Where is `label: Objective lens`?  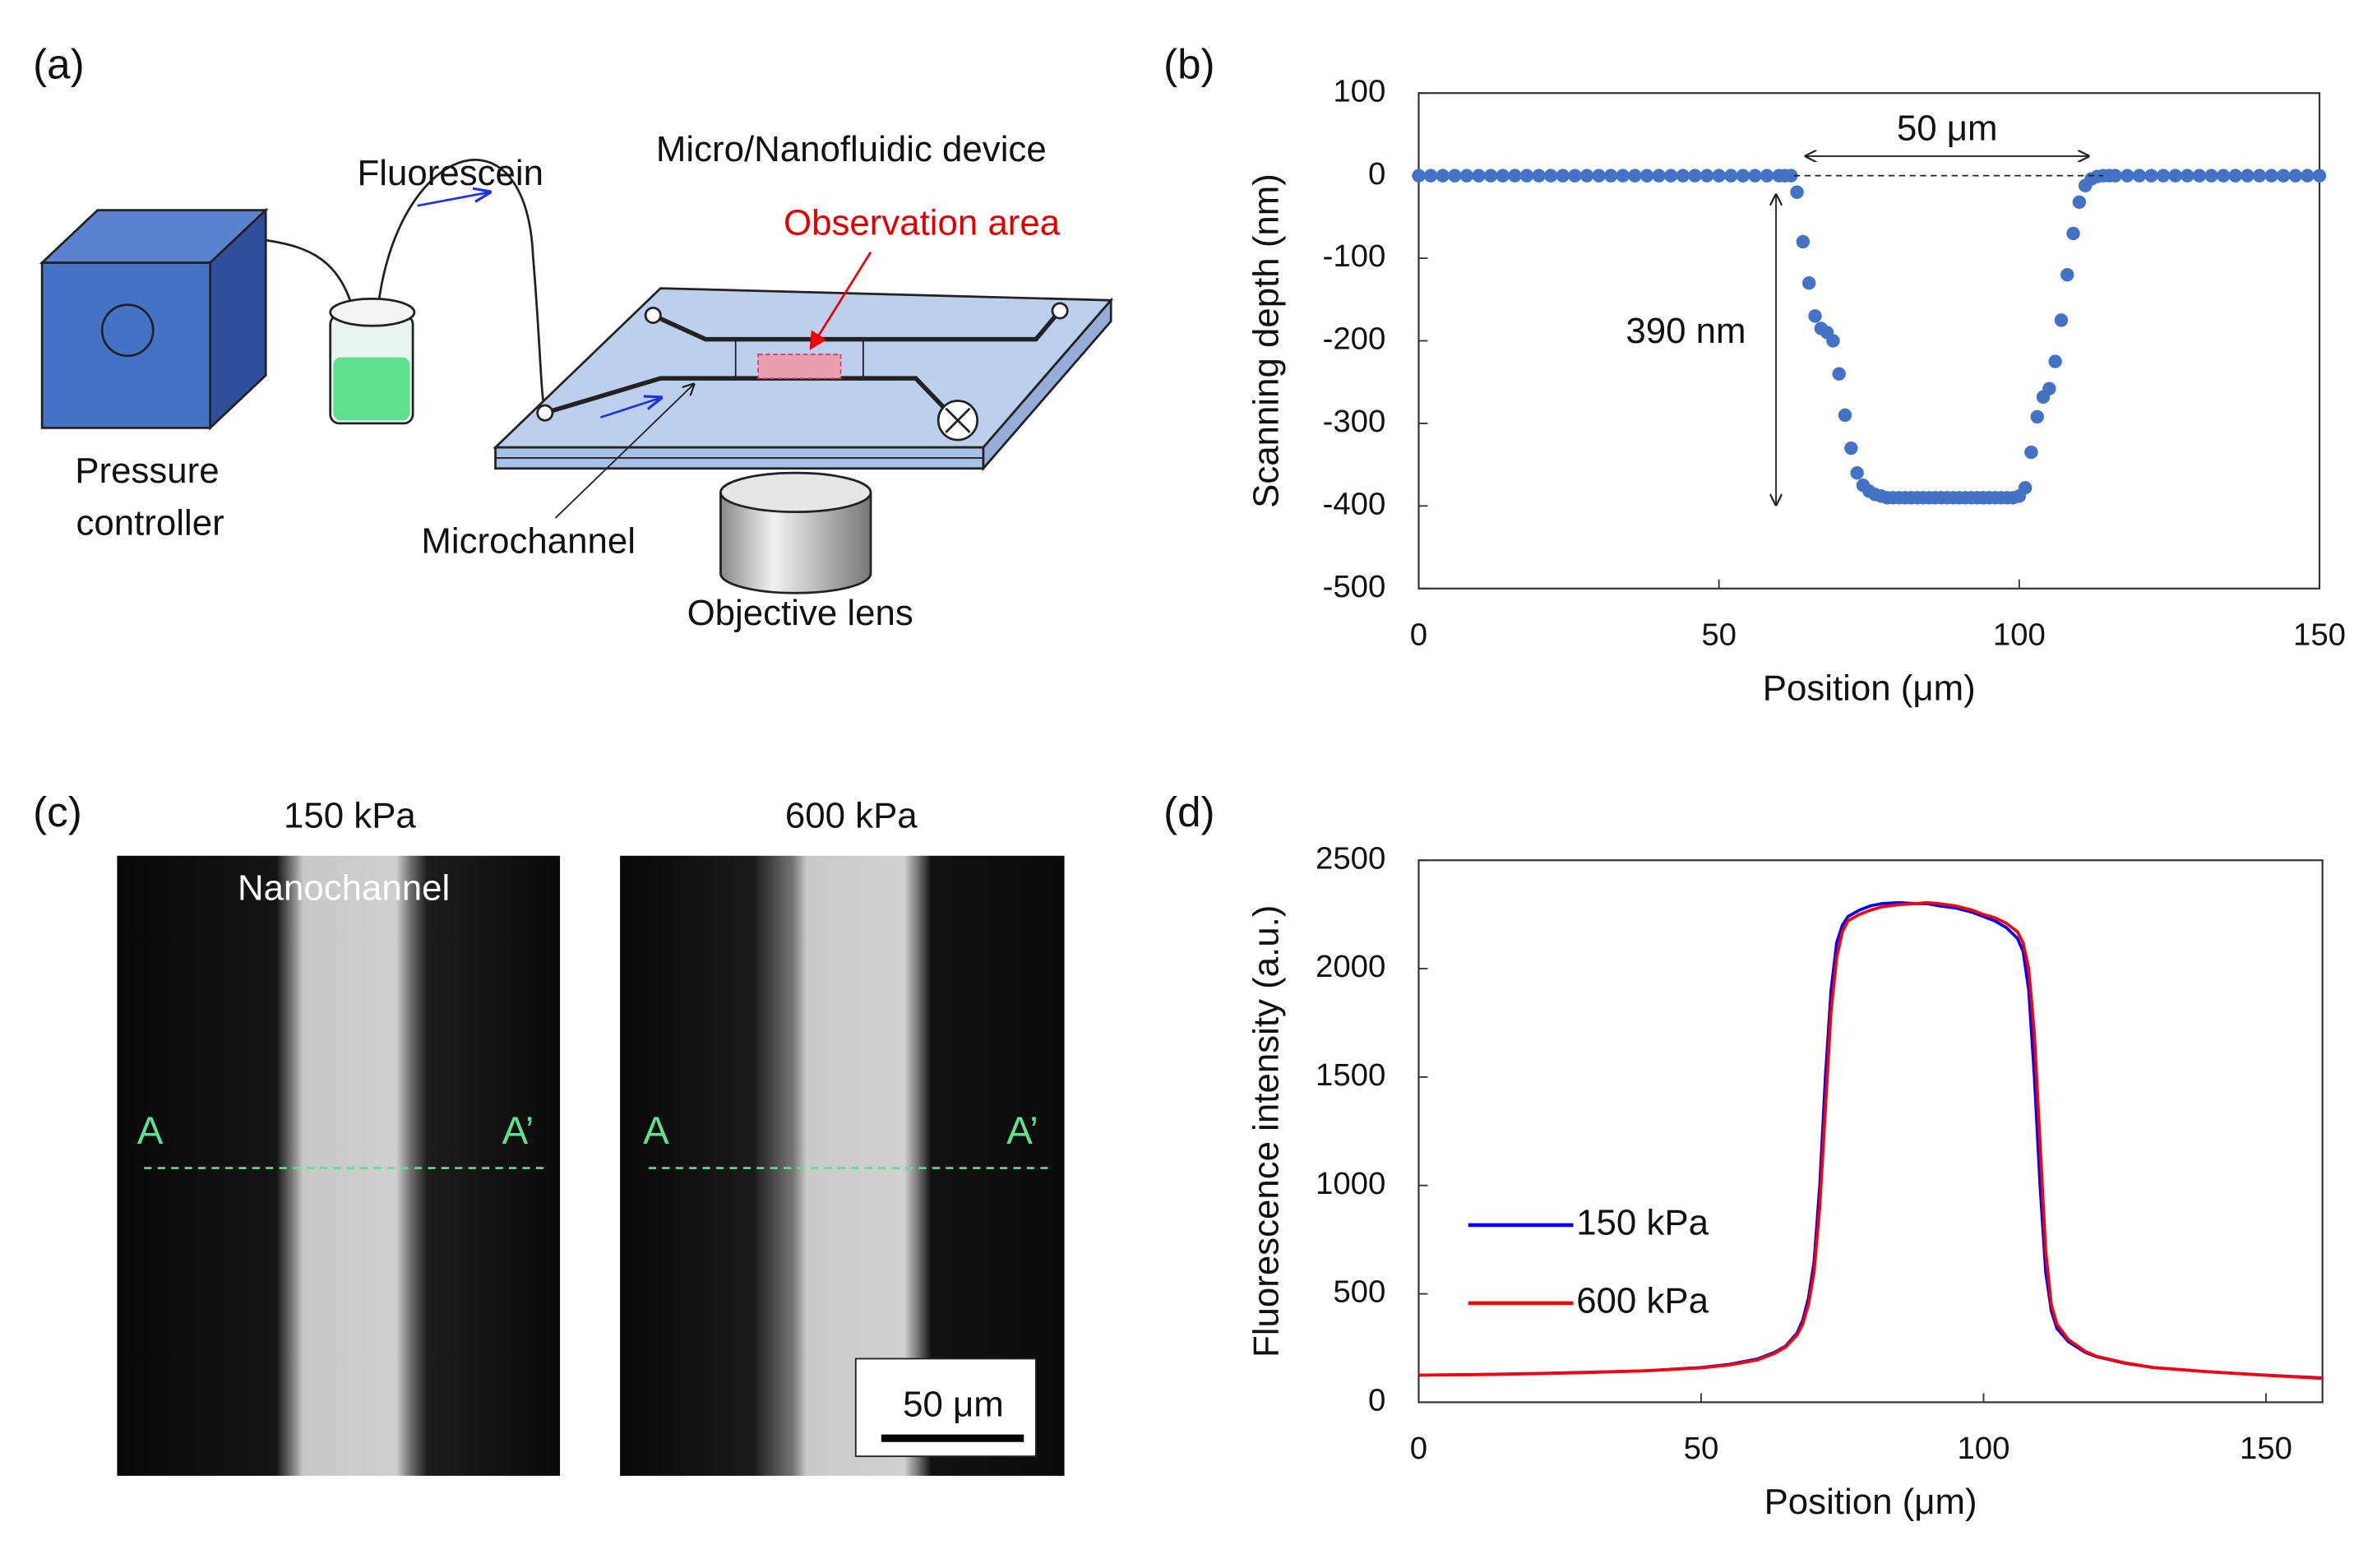 label: Objective lens is located at coordinates (800, 613).